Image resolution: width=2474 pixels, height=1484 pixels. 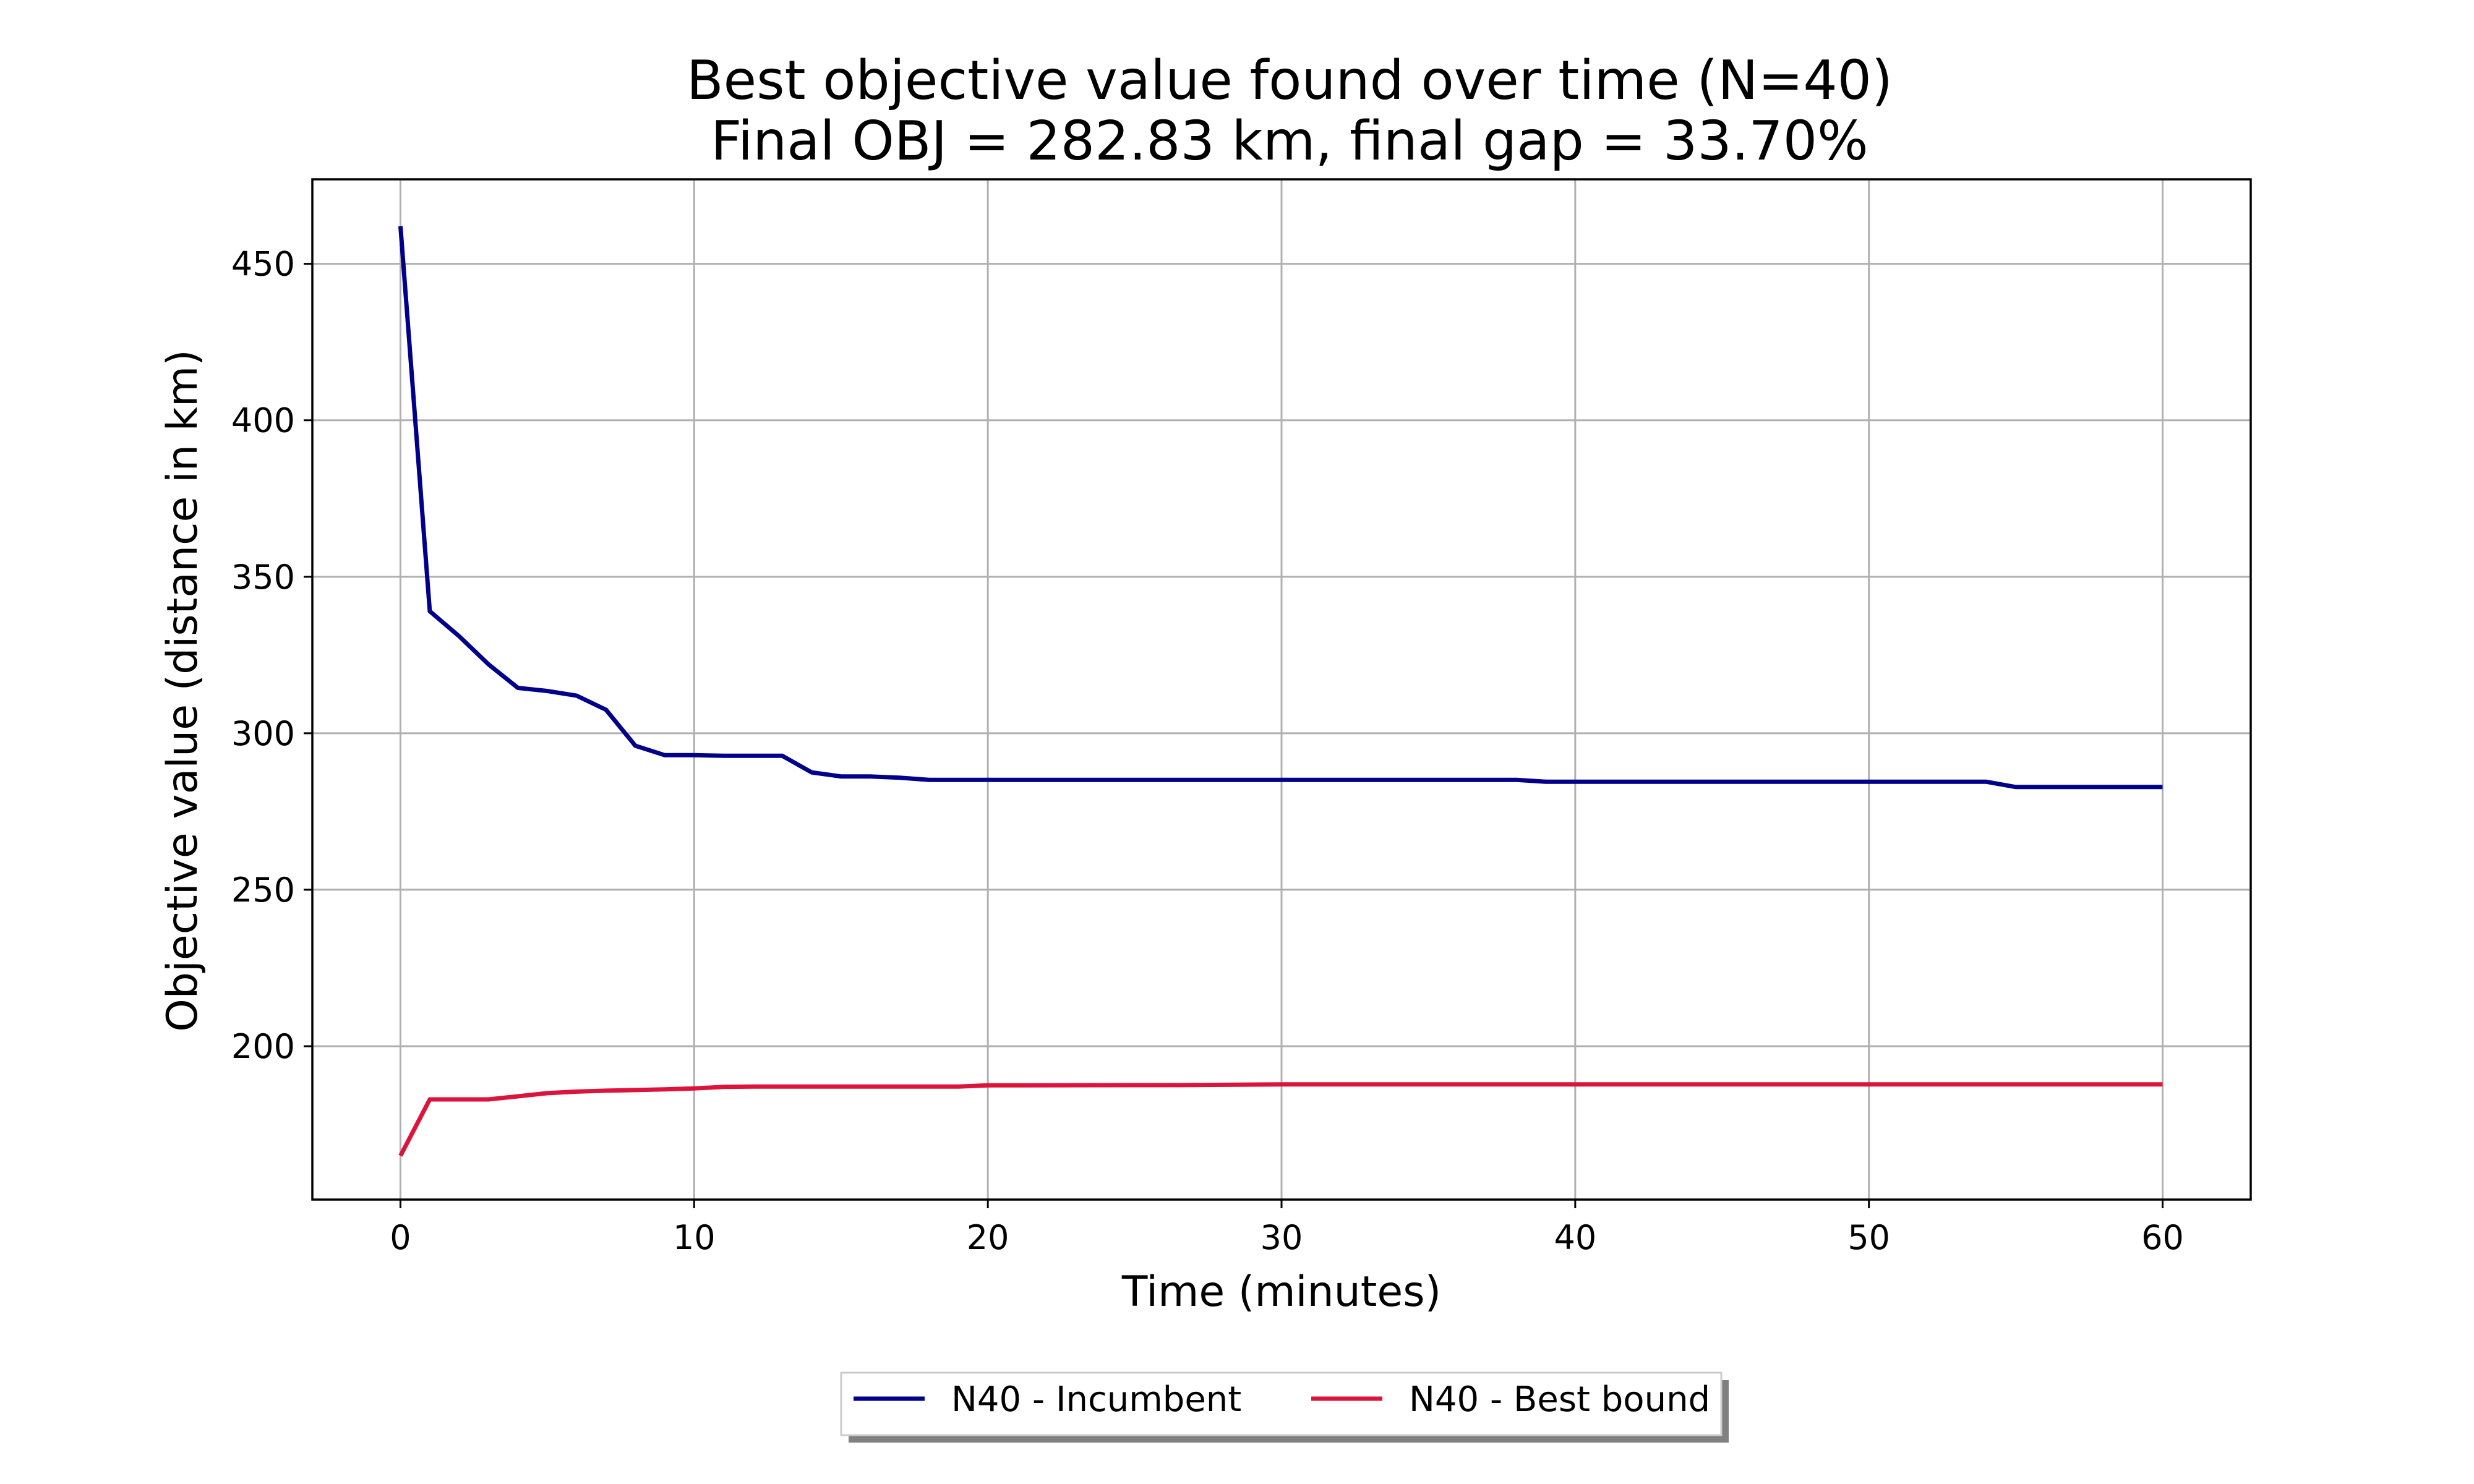 I want to click on x-tick-label: 40, so click(x=1575, y=1237).